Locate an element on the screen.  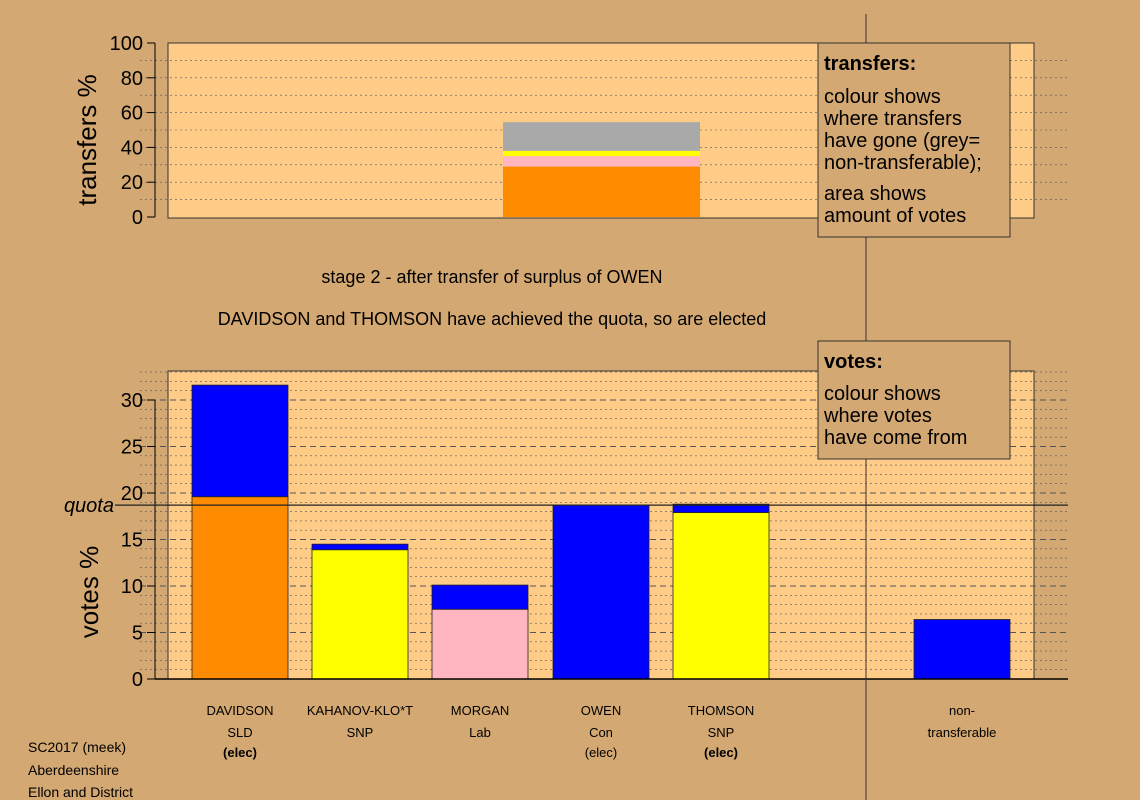
y-tick-label: 30 is located at coordinates (132, 401).